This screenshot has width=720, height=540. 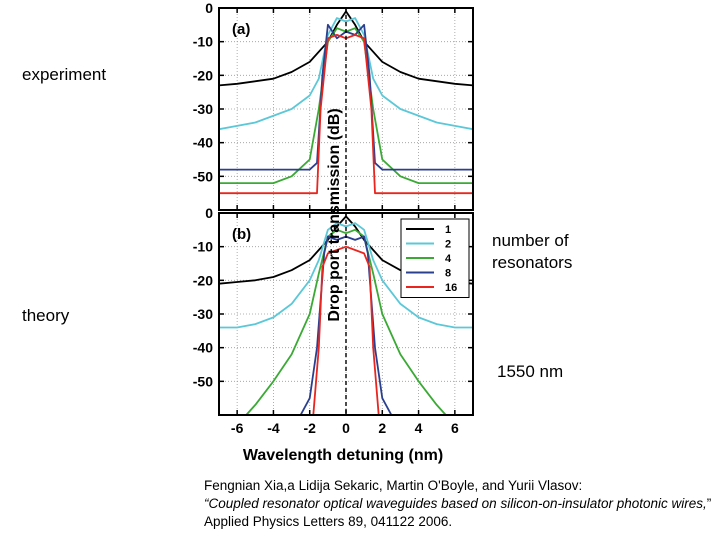 What do you see at coordinates (346, 428) in the screenshot?
I see `x-tick-label: 0` at bounding box center [346, 428].